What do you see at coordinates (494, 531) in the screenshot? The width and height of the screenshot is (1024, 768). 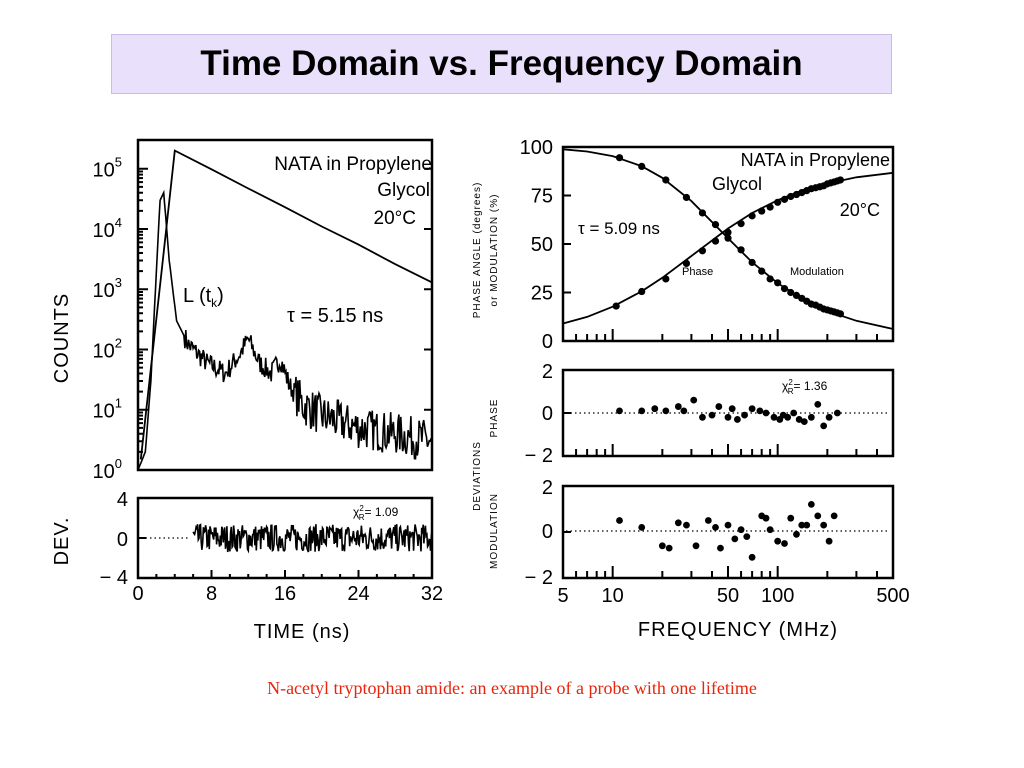 I see `mod-dev-axis-label: MODULATION` at bounding box center [494, 531].